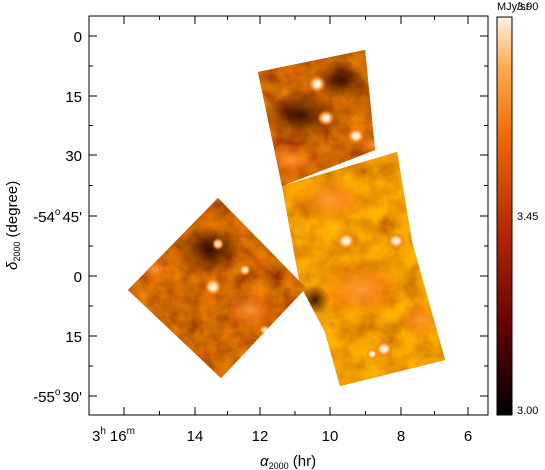  I want to click on x-tick-label-2: 12, so click(260, 436).